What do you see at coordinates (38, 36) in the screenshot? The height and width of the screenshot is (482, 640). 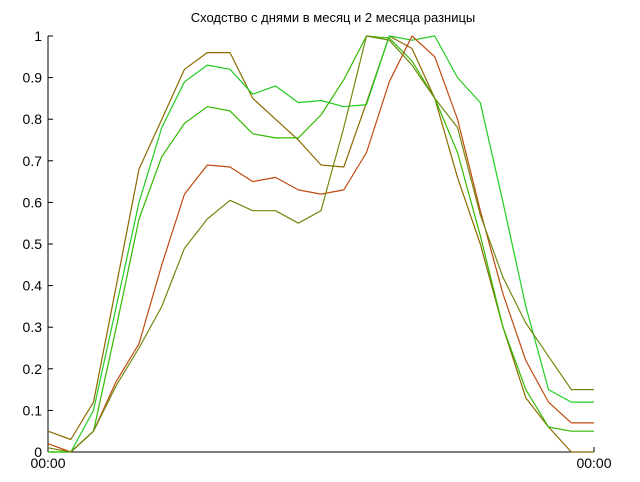 I see `y-tick-label: 1` at bounding box center [38, 36].